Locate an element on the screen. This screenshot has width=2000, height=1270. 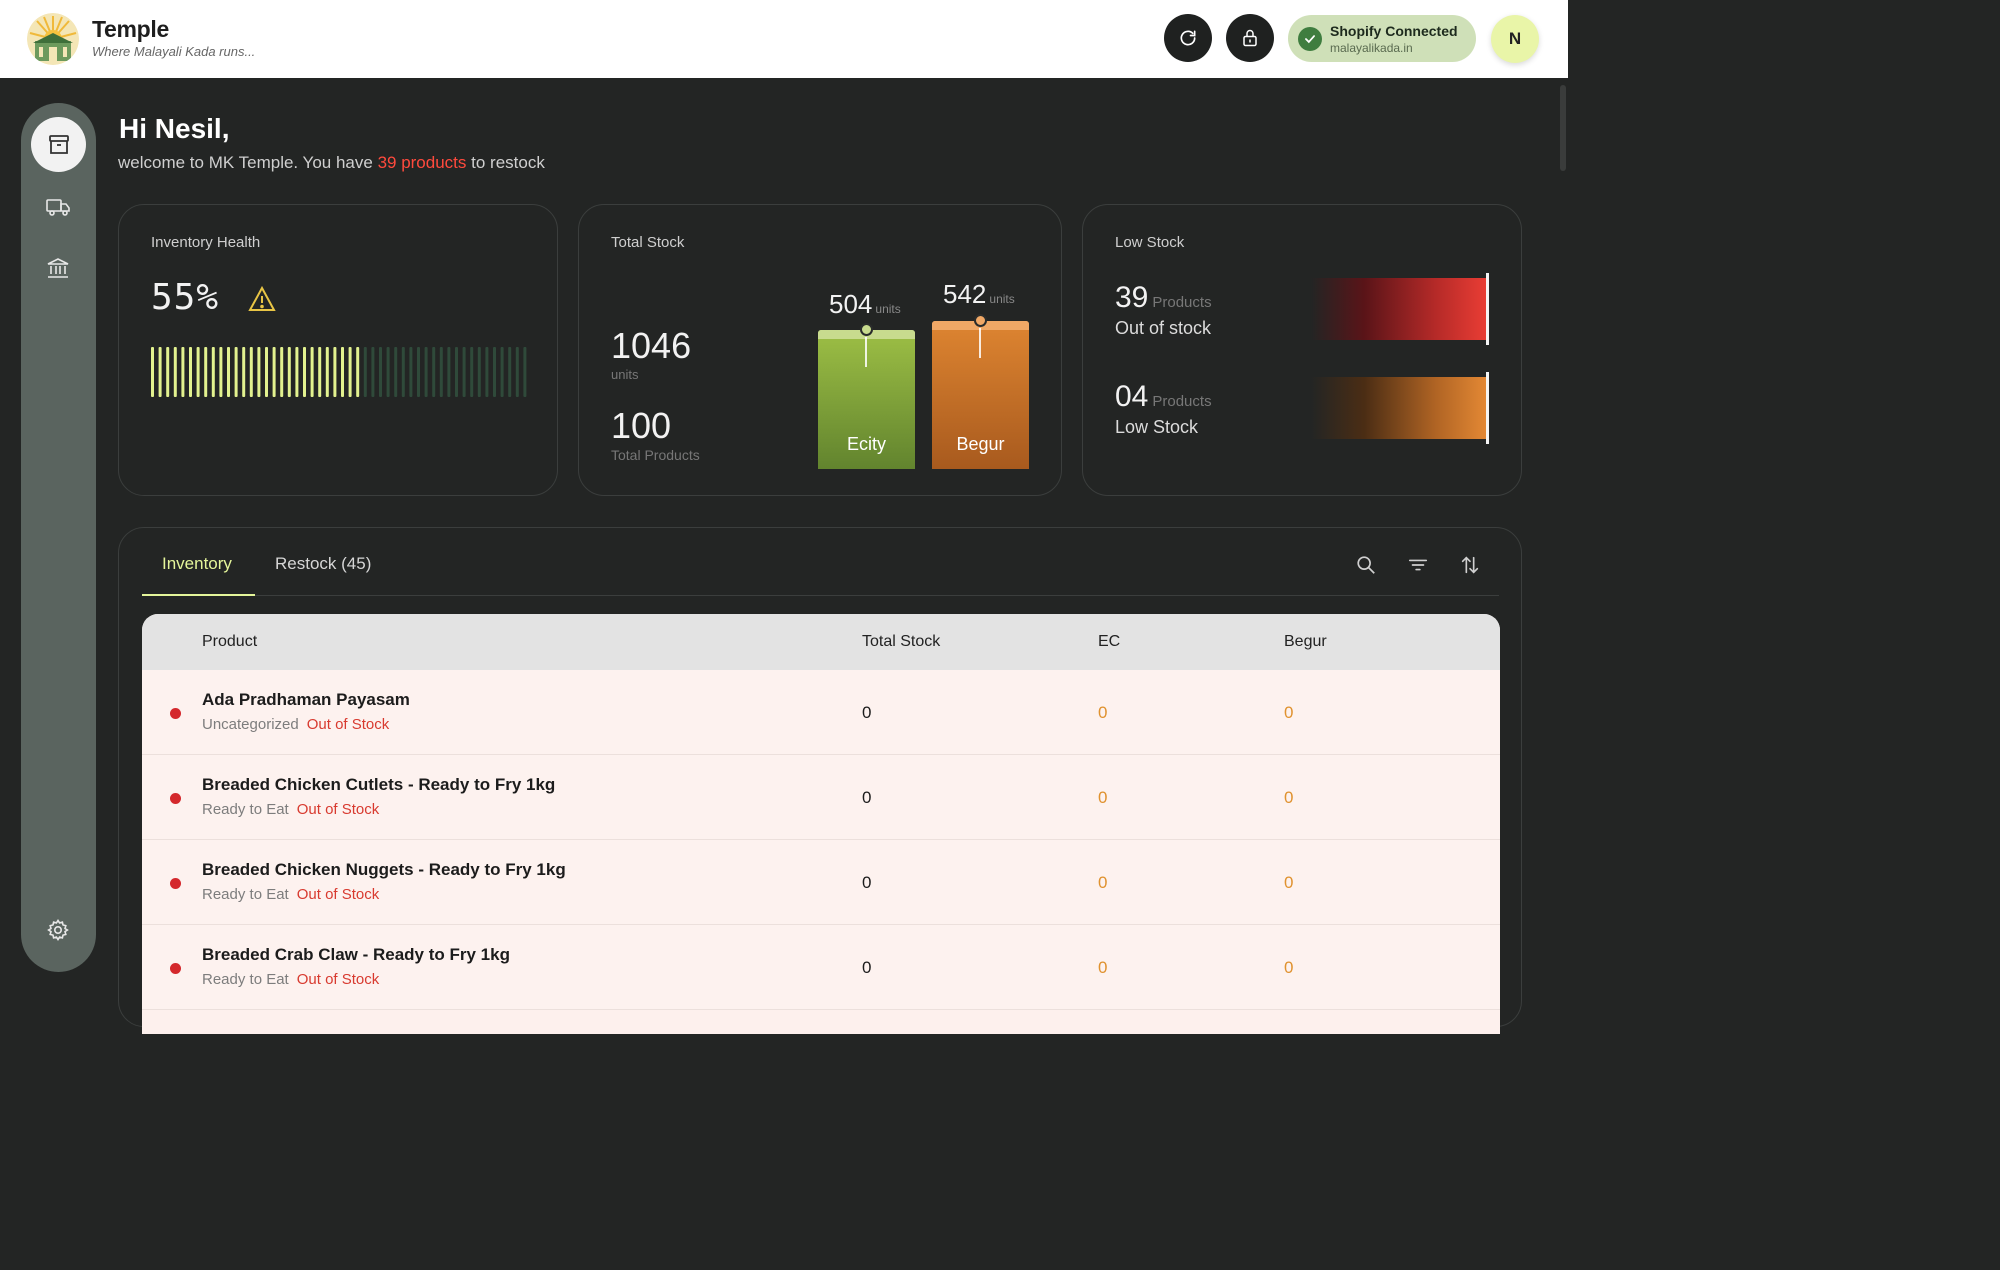
user-avatar: N is located at coordinates (1515, 39).